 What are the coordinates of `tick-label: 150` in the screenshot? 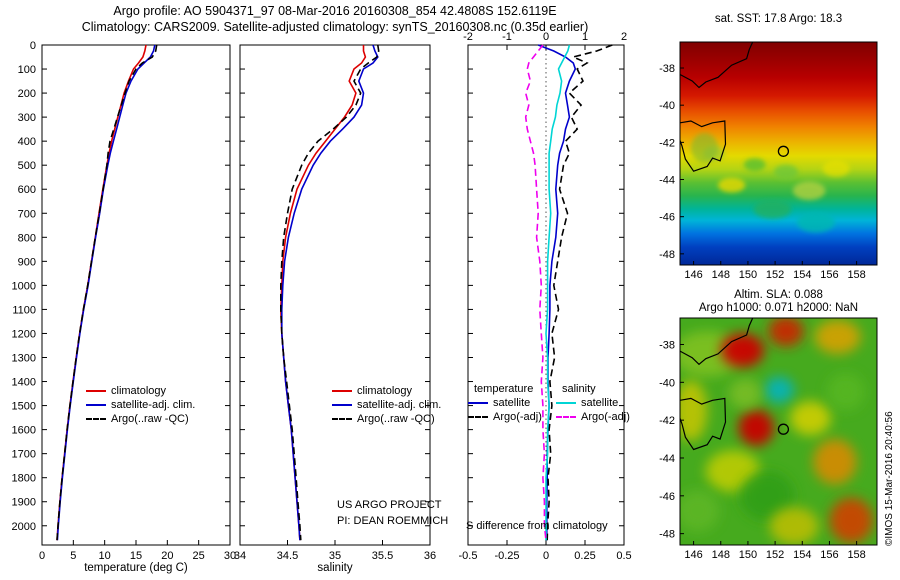 It's located at (748, 555).